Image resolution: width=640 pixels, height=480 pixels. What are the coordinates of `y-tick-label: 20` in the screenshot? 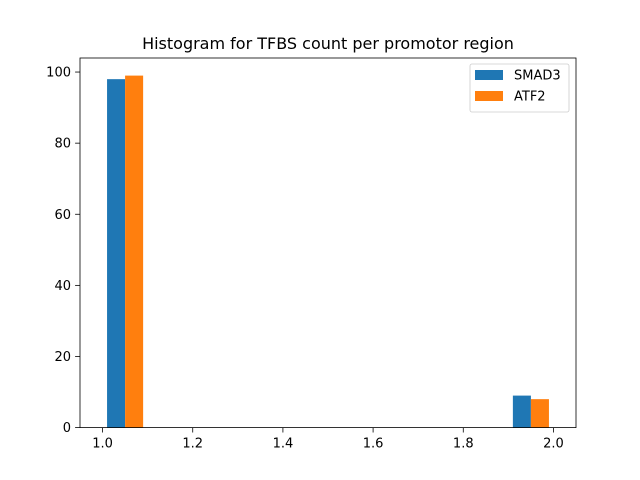 It's located at (62, 357).